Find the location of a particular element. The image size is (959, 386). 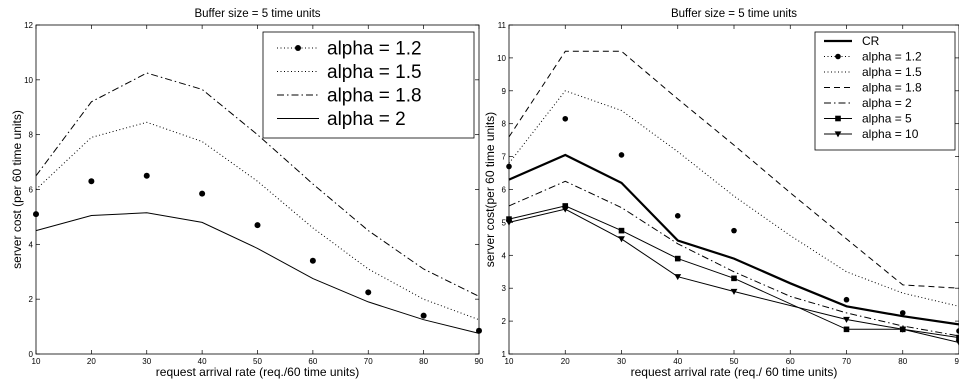

x-tick-label: 20 is located at coordinates (565, 361).